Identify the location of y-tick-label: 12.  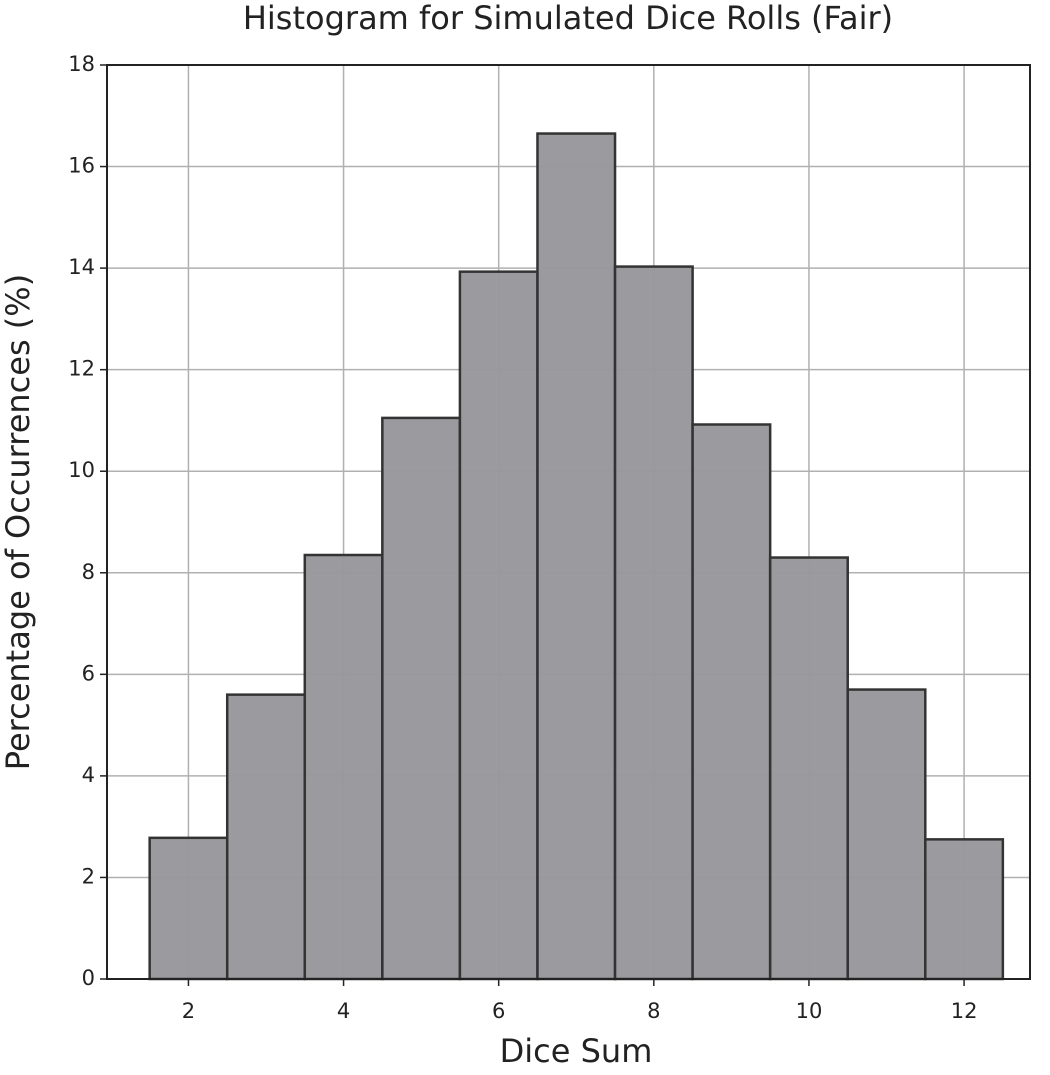
(81, 369).